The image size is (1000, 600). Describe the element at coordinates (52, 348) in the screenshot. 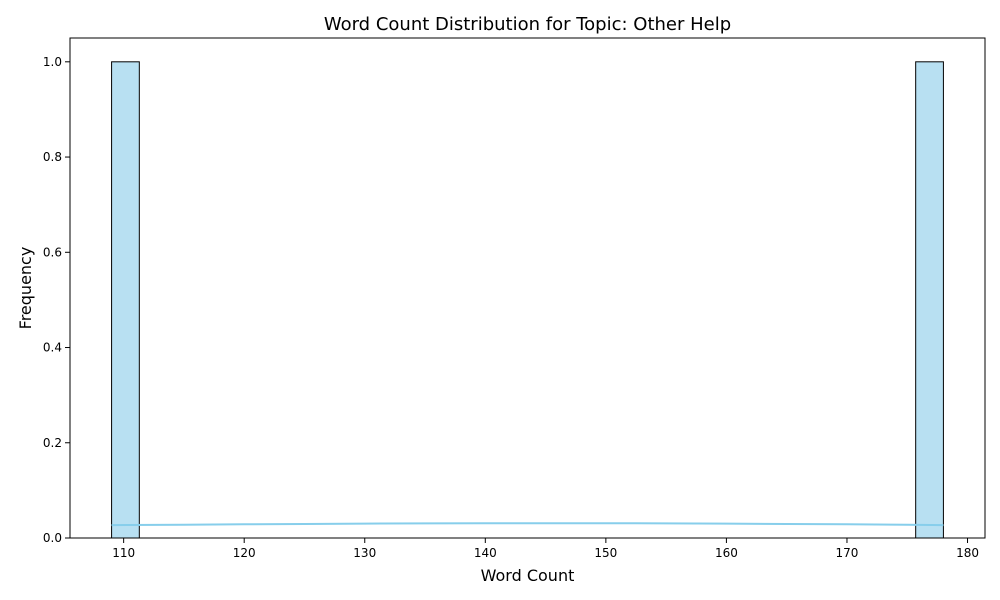

I see `y-tick-label: 0.4` at that location.